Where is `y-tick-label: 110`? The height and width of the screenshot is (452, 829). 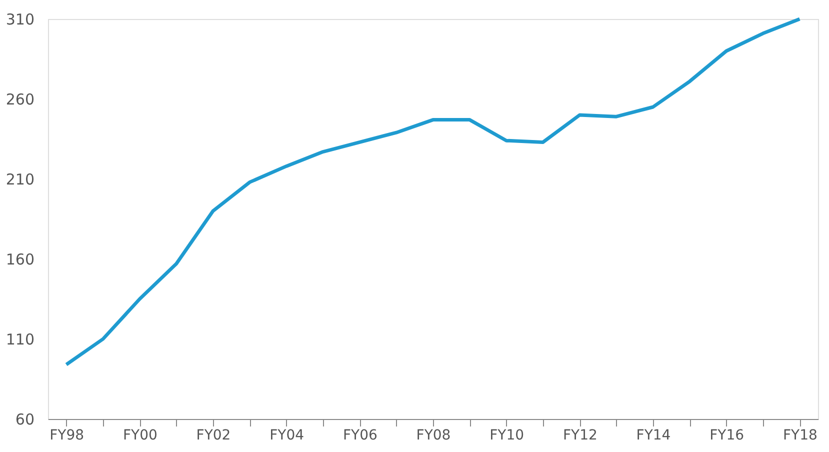 y-tick-label: 110 is located at coordinates (20, 339).